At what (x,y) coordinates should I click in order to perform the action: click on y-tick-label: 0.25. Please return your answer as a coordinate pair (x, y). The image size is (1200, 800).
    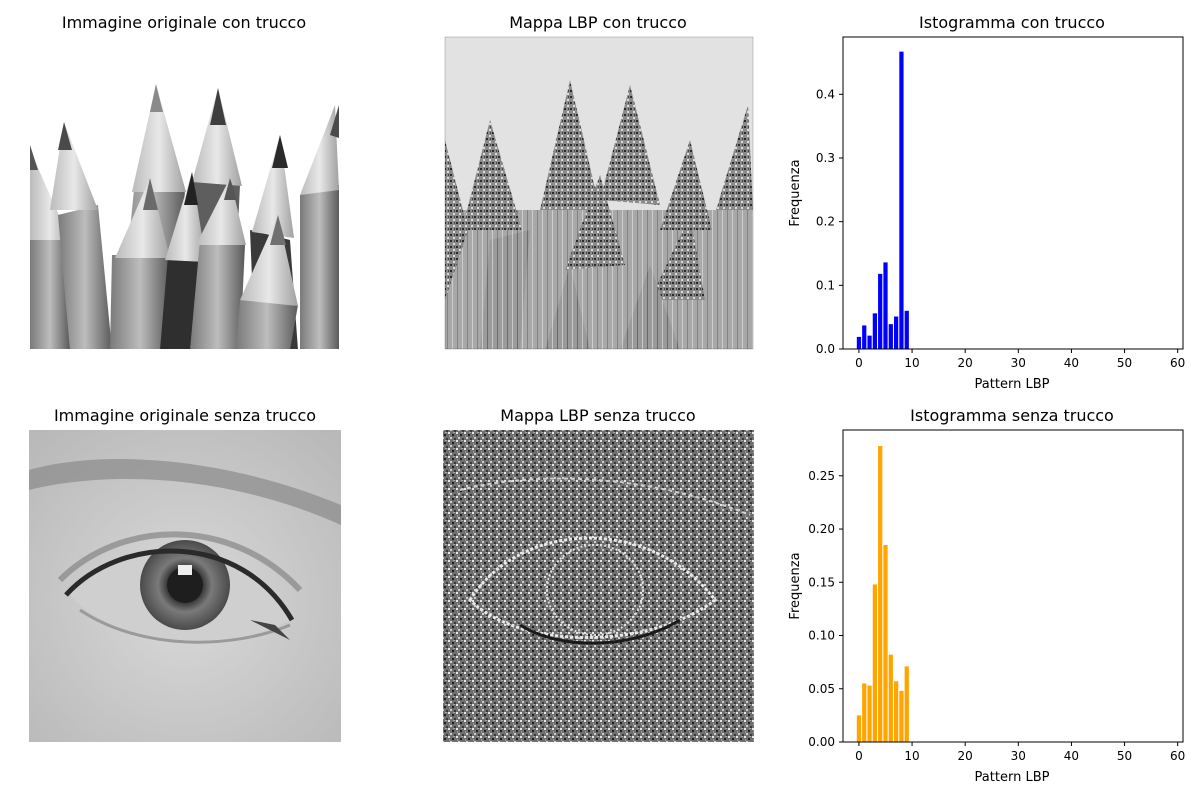
    Looking at the image, I should click on (821, 476).